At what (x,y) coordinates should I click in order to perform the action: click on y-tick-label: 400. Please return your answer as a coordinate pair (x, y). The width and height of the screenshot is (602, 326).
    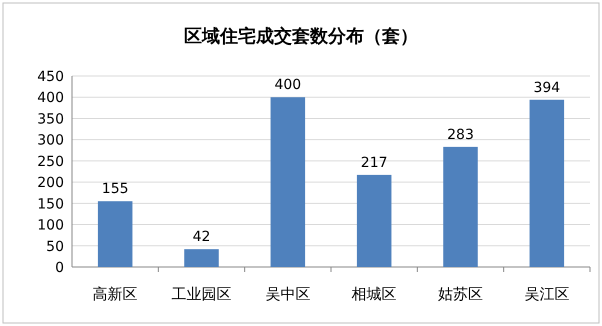
    Looking at the image, I should click on (50, 98).